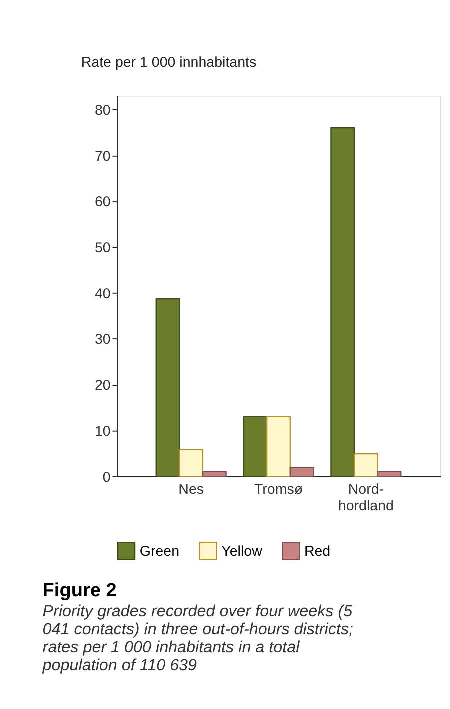 The width and height of the screenshot is (450, 709). I want to click on y-tick-label: 70, so click(102, 156).